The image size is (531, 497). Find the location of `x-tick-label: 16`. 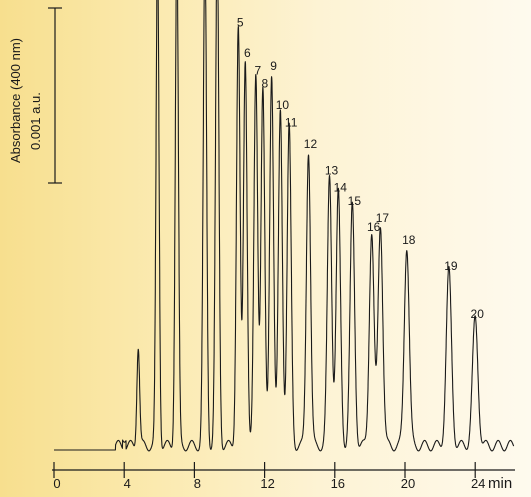

x-tick-label: 16 is located at coordinates (338, 483).